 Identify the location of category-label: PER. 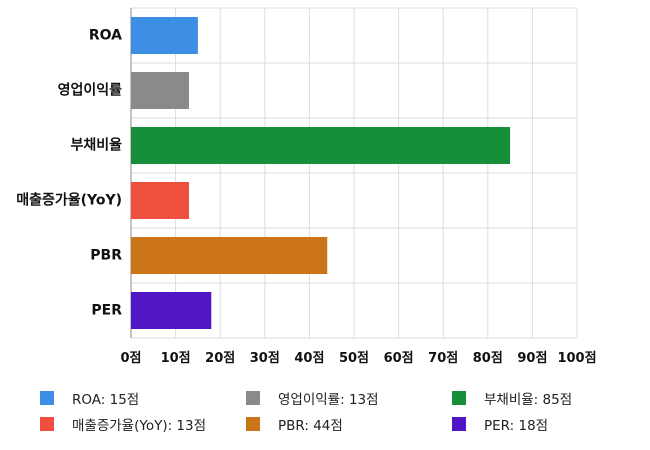
(106, 311).